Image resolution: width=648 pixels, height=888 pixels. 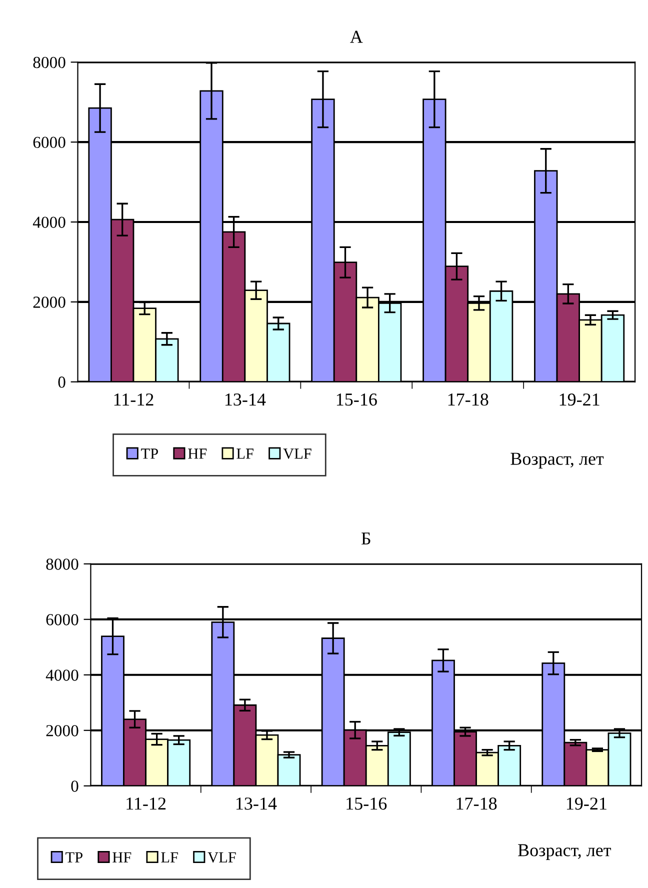 What do you see at coordinates (356, 36) in the screenshot?
I see `chart-title: А` at bounding box center [356, 36].